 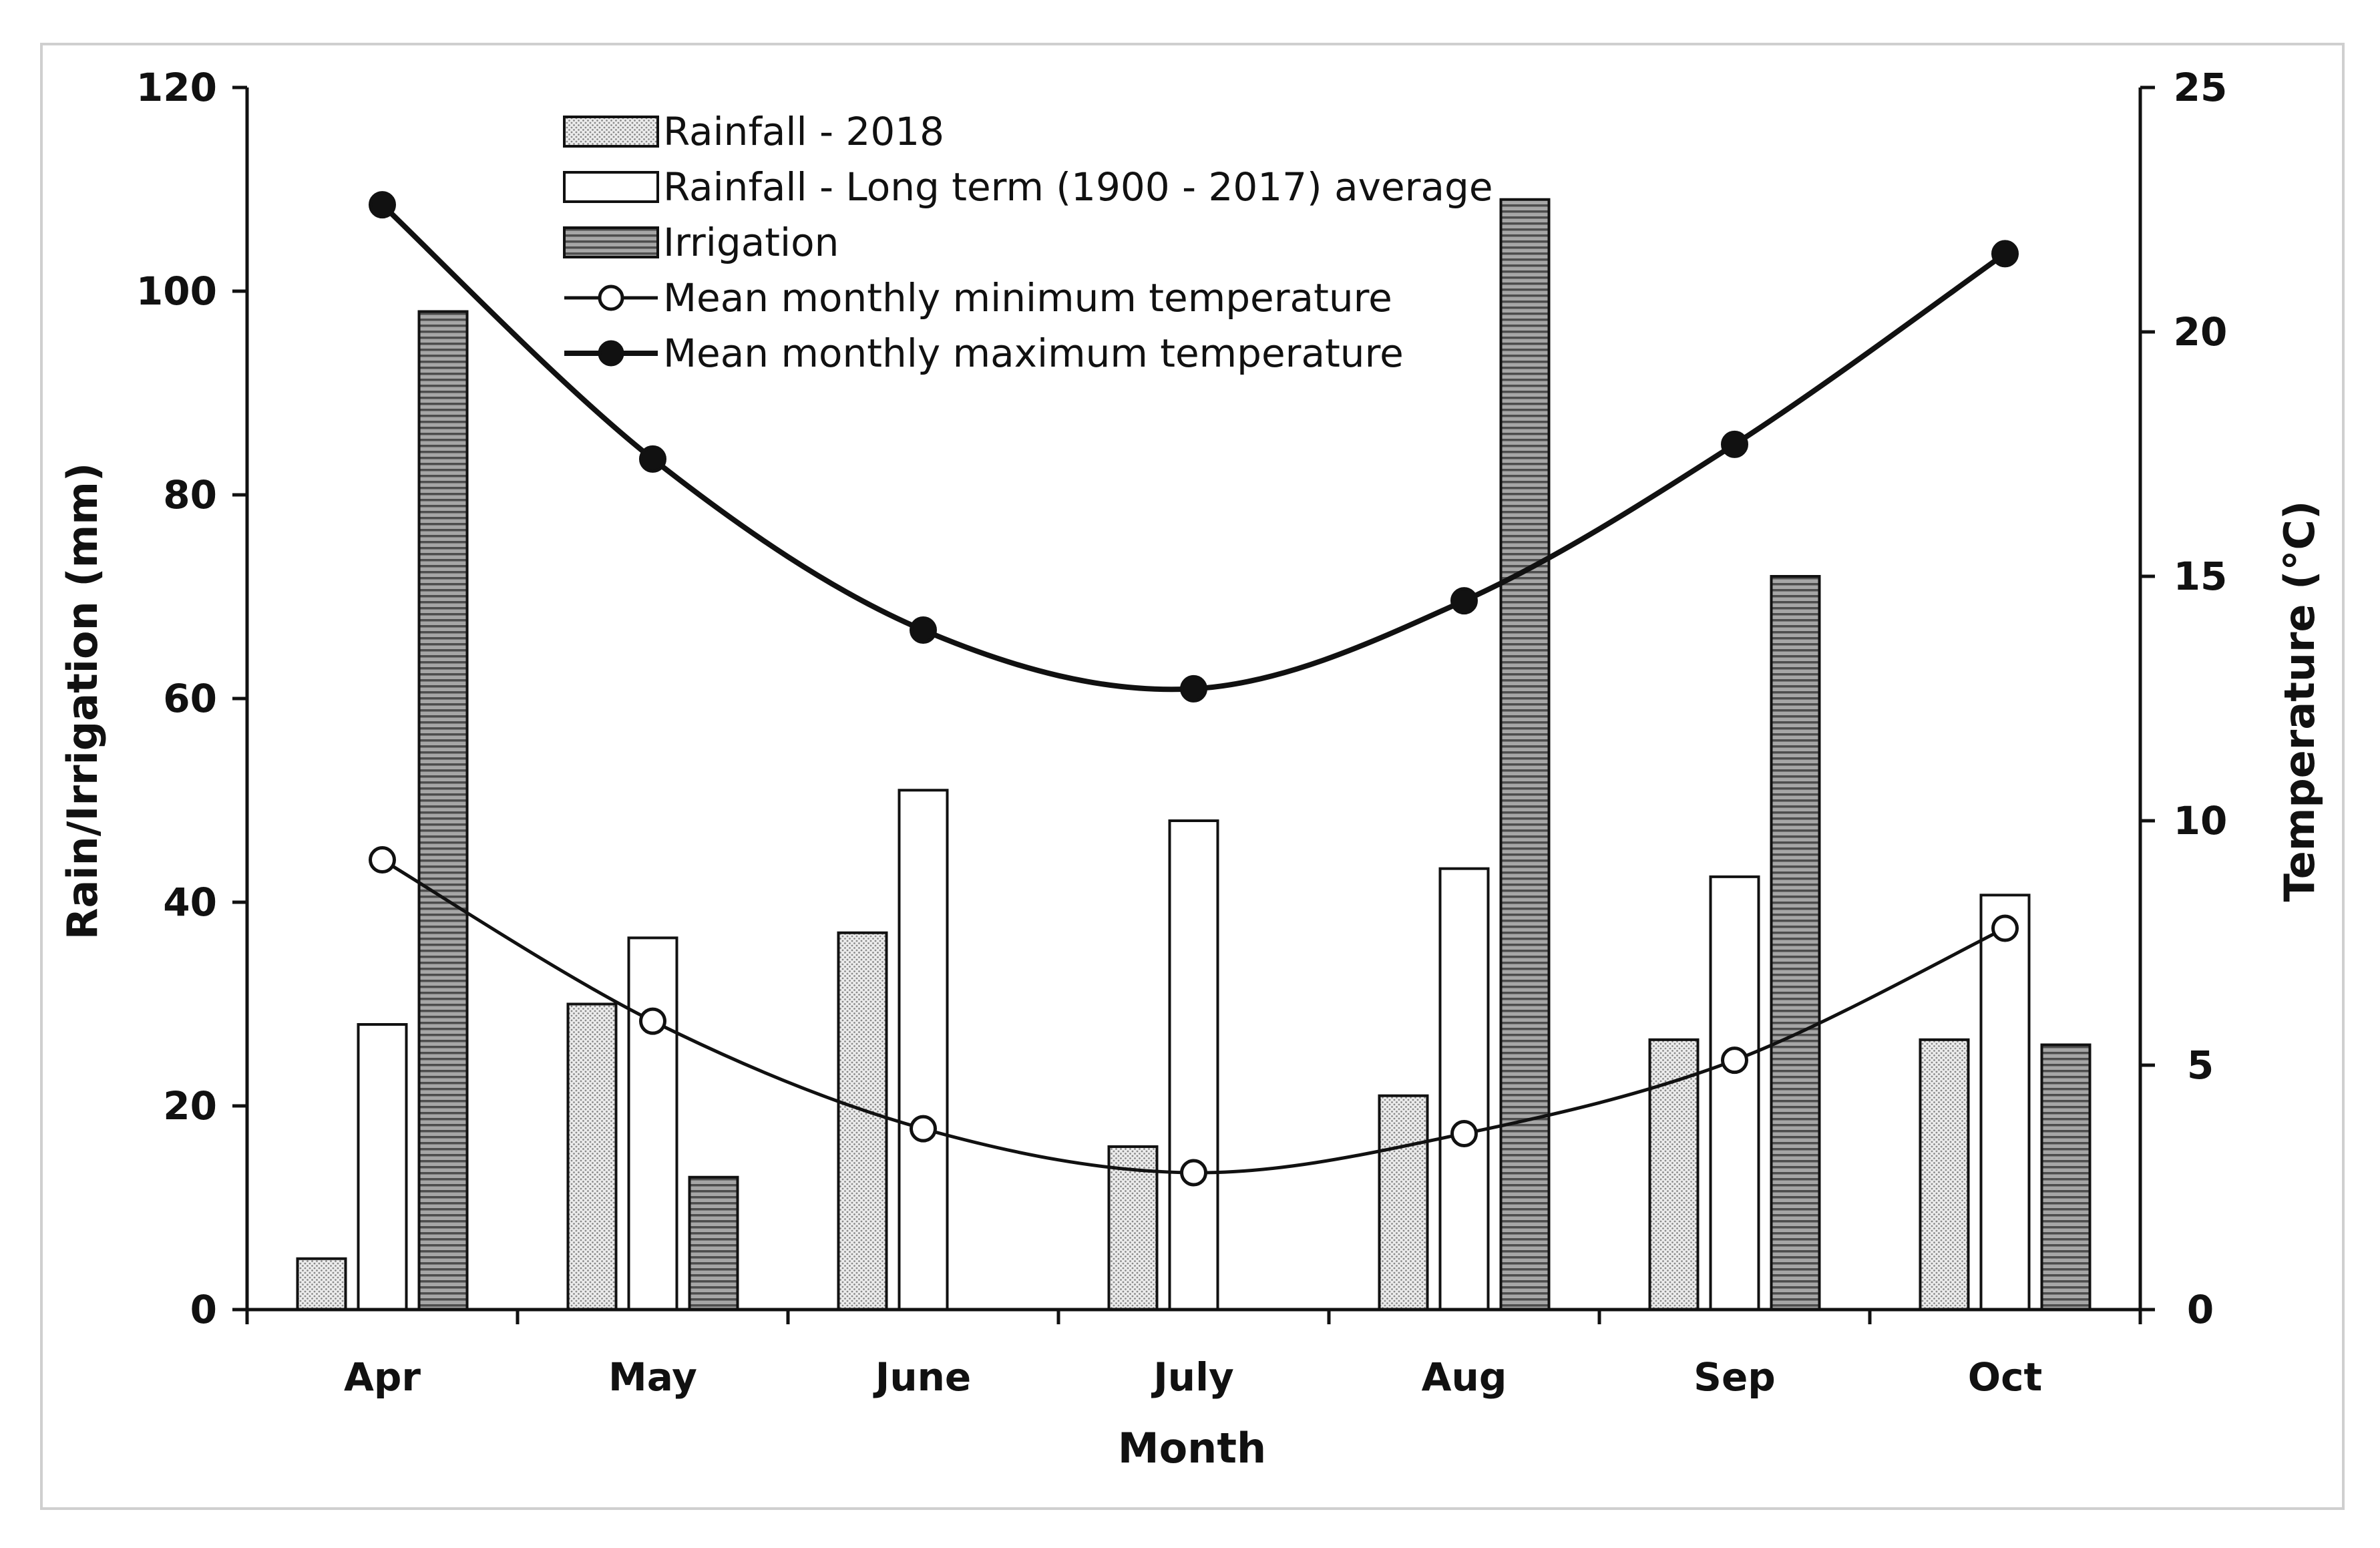 What do you see at coordinates (1464, 1377) in the screenshot?
I see `x-tick-label: Aug` at bounding box center [1464, 1377].